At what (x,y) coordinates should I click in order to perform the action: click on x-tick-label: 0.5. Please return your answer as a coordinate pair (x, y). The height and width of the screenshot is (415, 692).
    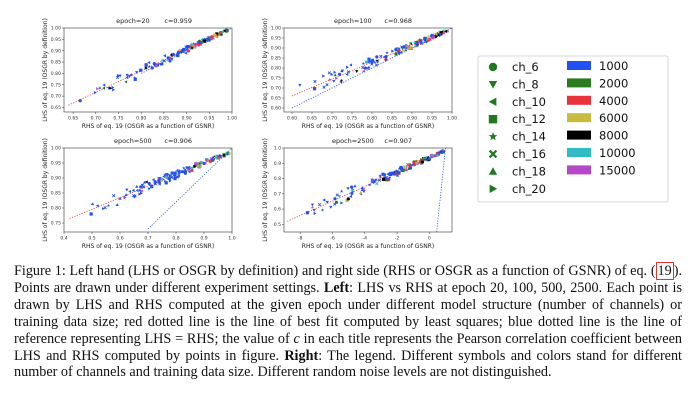
    Looking at the image, I should click on (91, 239).